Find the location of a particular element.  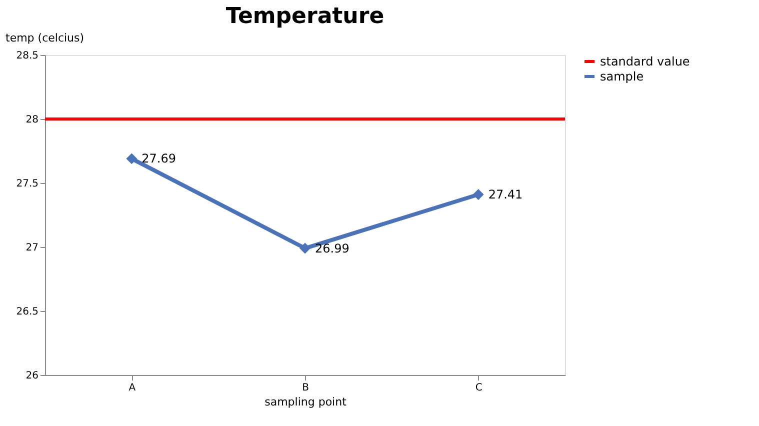

chart-title: Temperature is located at coordinates (305, 16).